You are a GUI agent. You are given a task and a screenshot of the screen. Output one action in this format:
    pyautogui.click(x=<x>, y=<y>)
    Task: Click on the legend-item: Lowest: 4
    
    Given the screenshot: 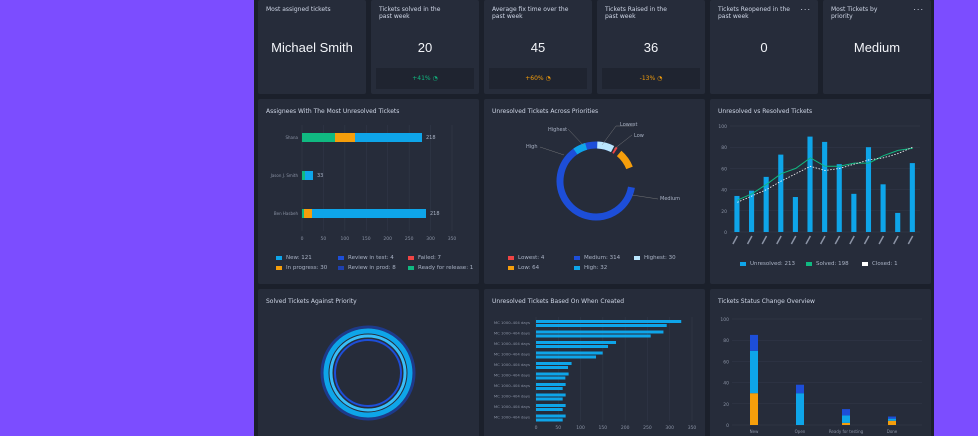 What is the action you would take?
    pyautogui.click(x=526, y=258)
    